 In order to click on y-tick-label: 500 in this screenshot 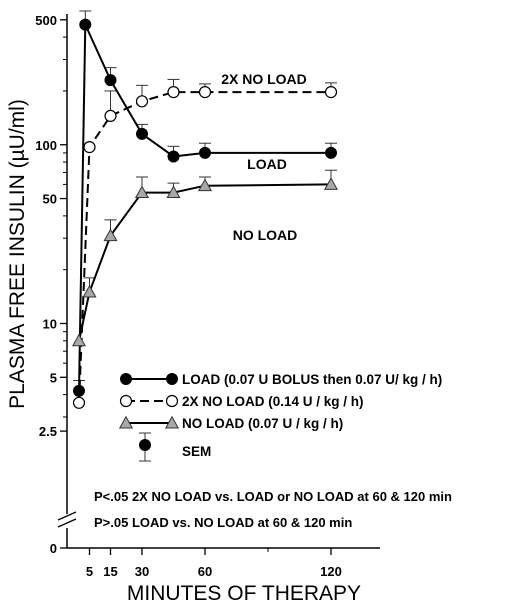, I will do `click(46, 20)`.